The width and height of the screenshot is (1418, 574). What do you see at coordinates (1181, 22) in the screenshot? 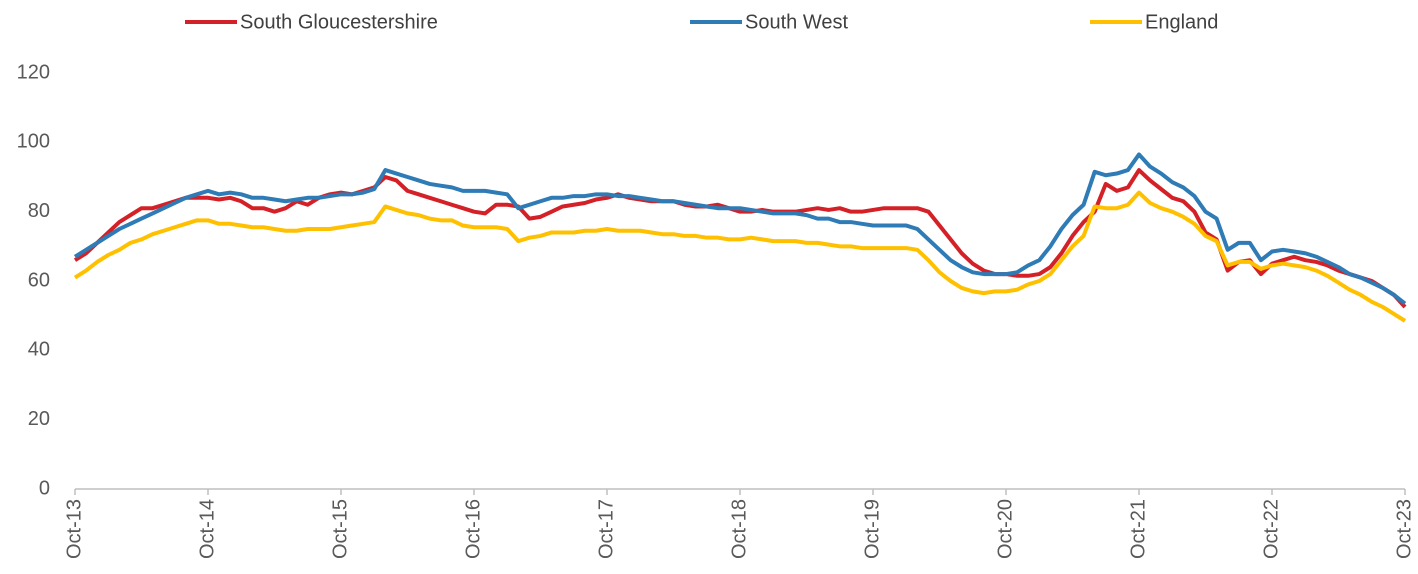
I see `legend-label: England` at bounding box center [1181, 22].